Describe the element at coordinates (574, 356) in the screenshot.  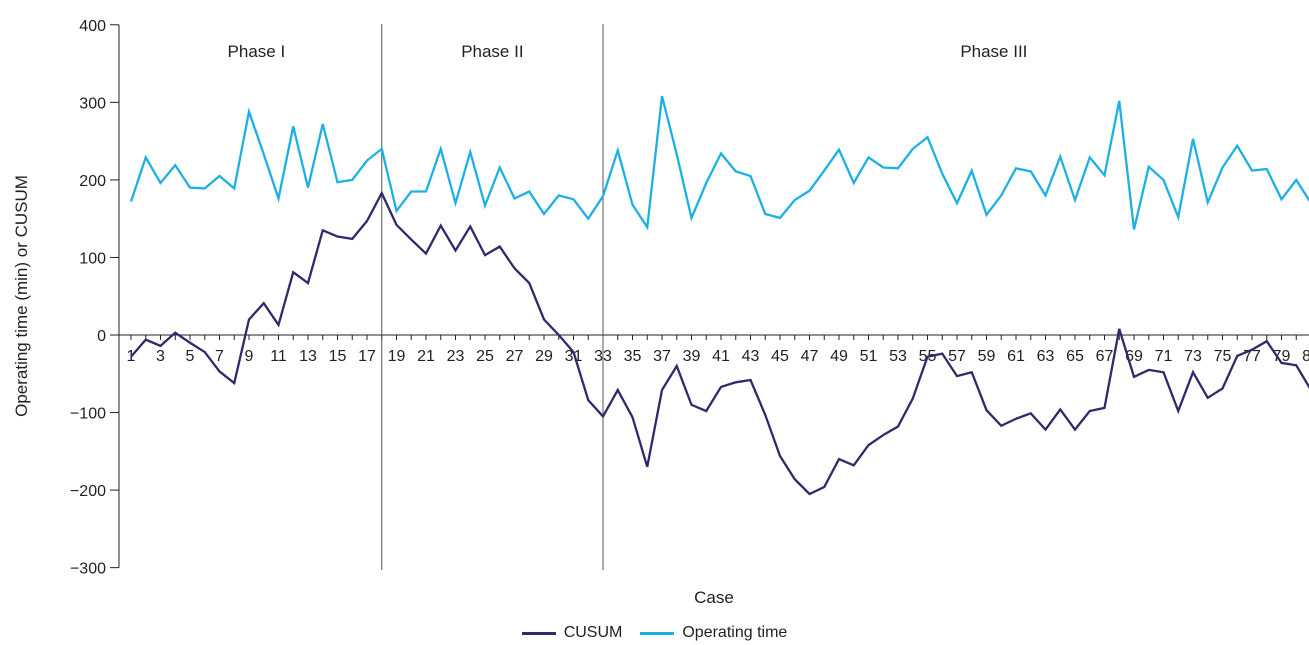
I see `x-tick-label: 31` at that location.